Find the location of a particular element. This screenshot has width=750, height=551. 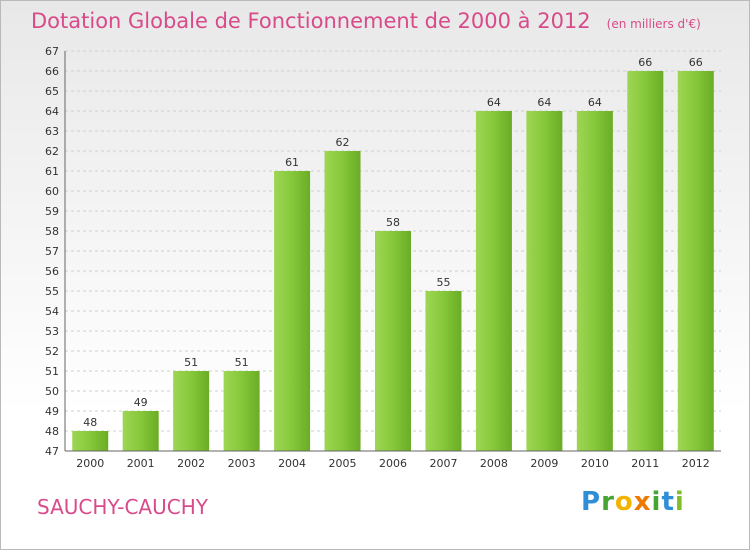

y-tick-label: 58 is located at coordinates (52, 231).